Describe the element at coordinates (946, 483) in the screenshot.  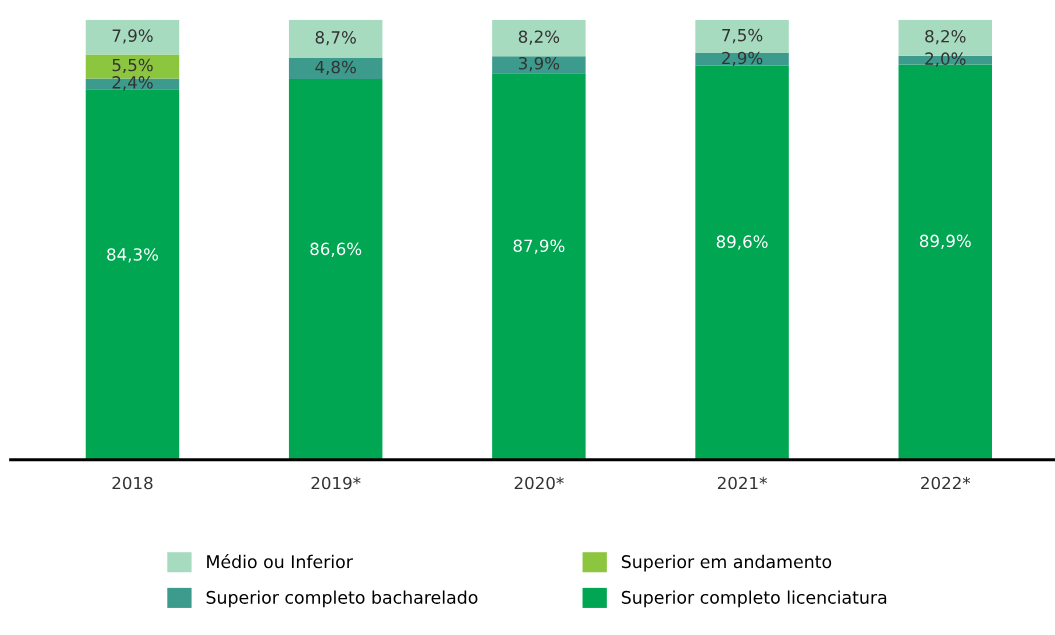
I see `x-tick-label: 2022*` at that location.